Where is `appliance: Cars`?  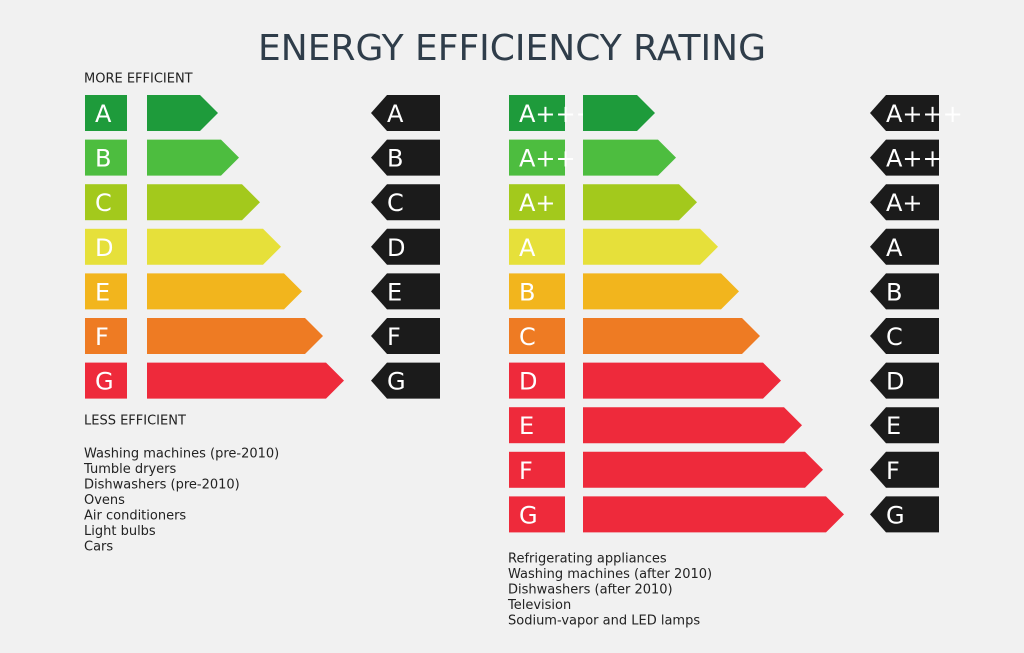 appliance: Cars is located at coordinates (98, 547).